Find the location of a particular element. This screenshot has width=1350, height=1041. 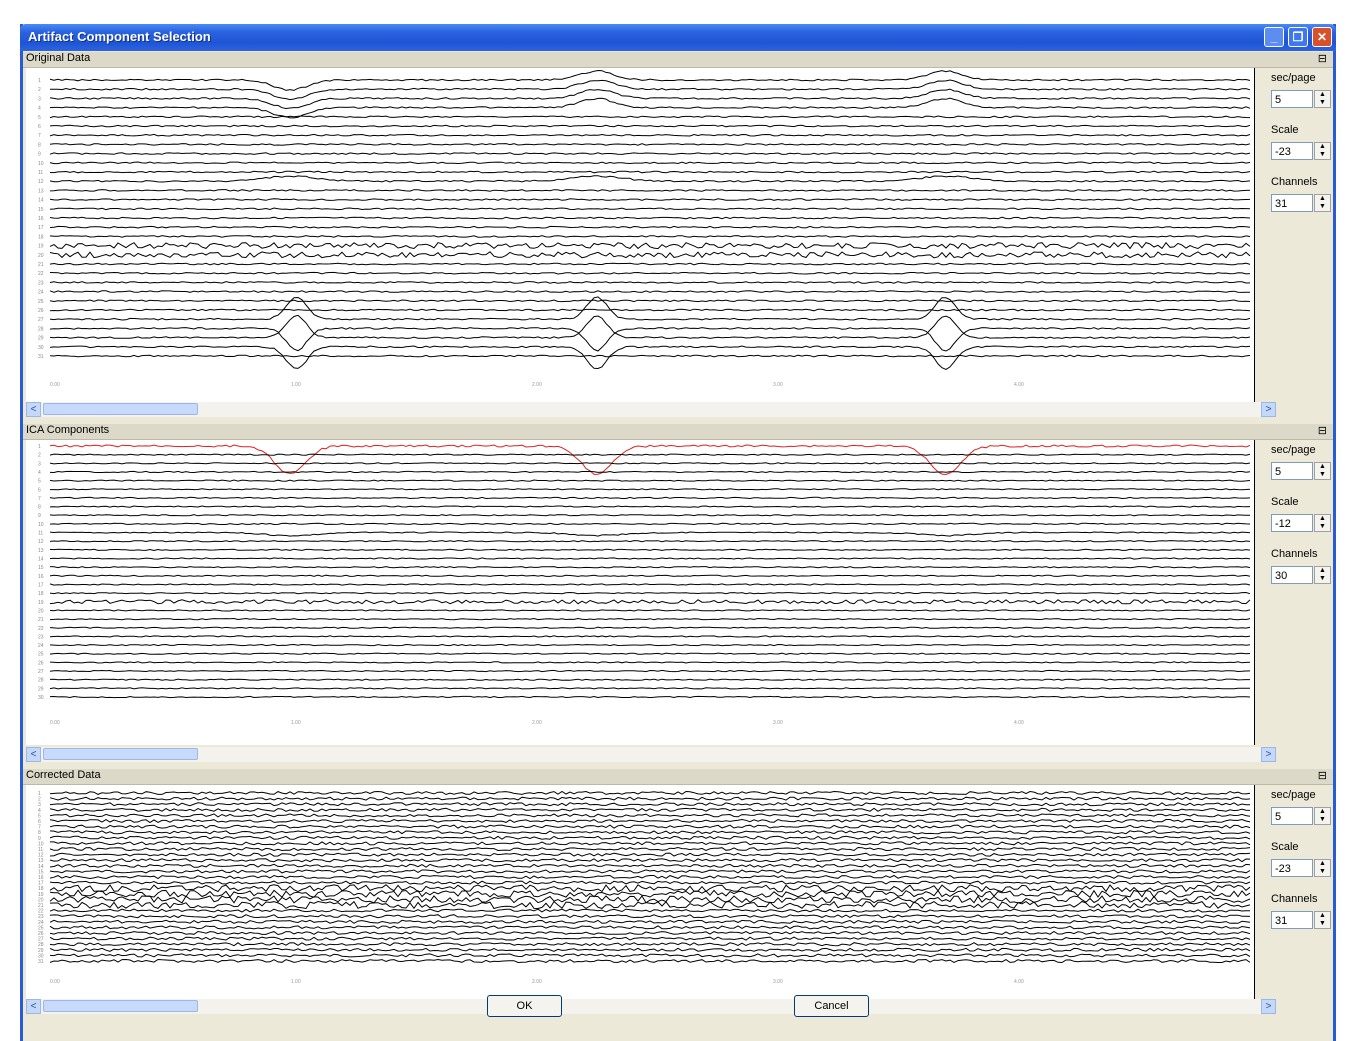

channel-number: 23 is located at coordinates (41, 637).